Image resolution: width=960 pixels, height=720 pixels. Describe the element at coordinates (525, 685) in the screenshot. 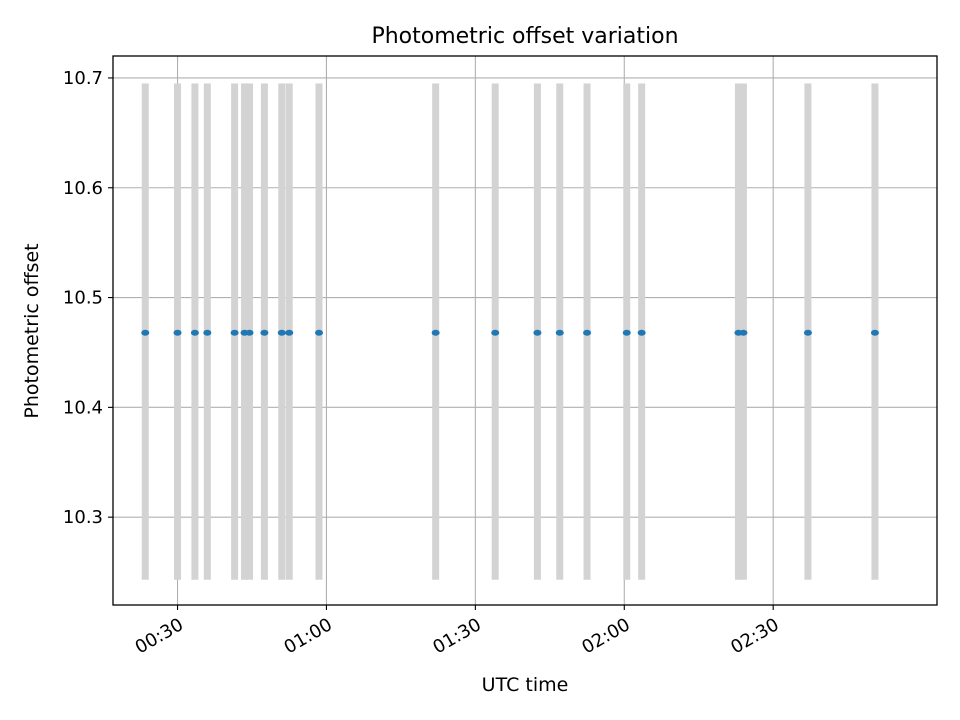

I see `x-axis-label: UTC time` at that location.